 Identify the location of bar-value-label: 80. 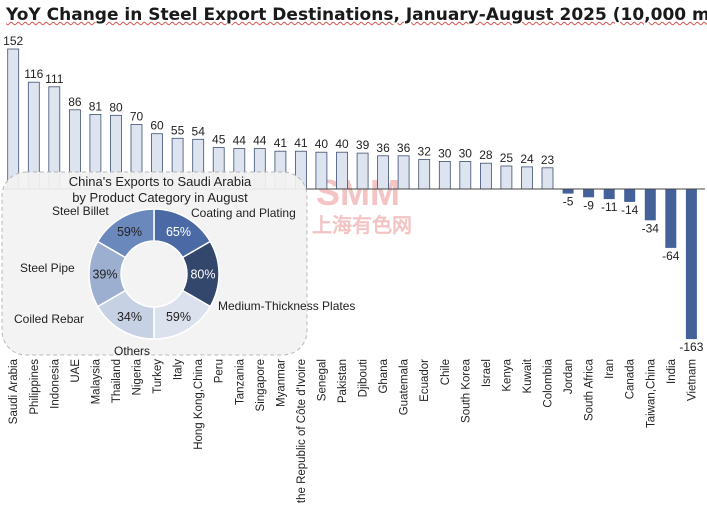
(116, 107).